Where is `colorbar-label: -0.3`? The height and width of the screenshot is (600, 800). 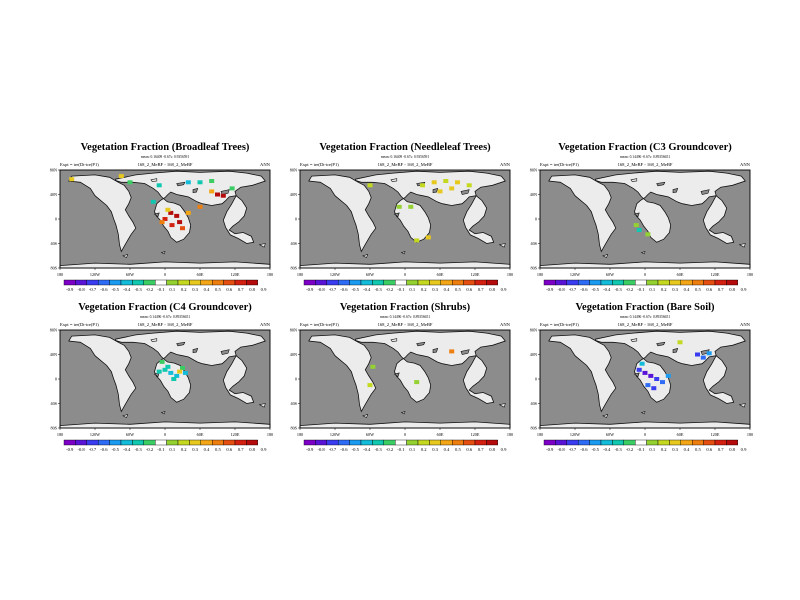 colorbar-label: -0.3 is located at coordinates (378, 289).